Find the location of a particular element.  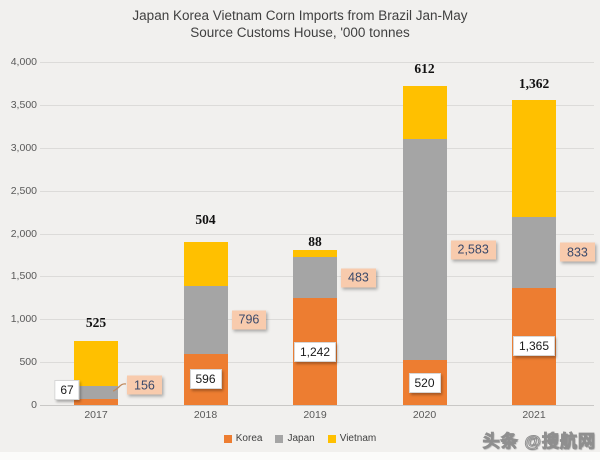

korea-label-2021: 1,365 is located at coordinates (534, 346).